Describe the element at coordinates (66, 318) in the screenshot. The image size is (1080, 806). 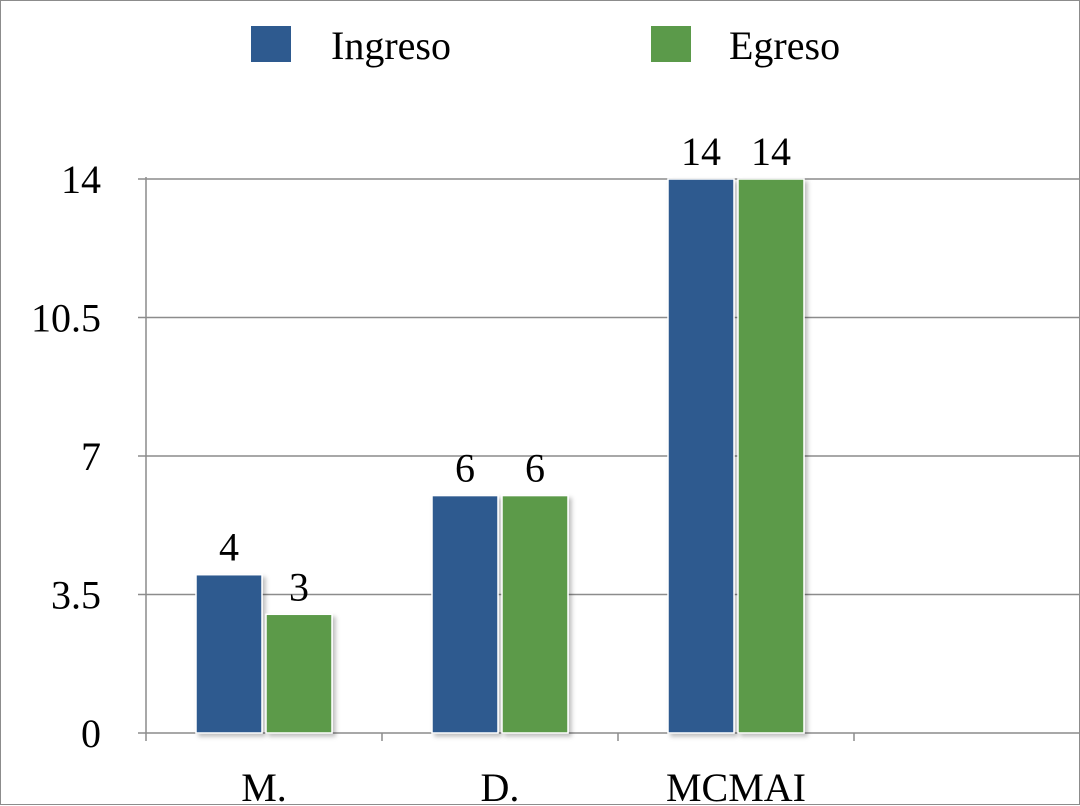
I see `y-tick-label: 10.5` at that location.